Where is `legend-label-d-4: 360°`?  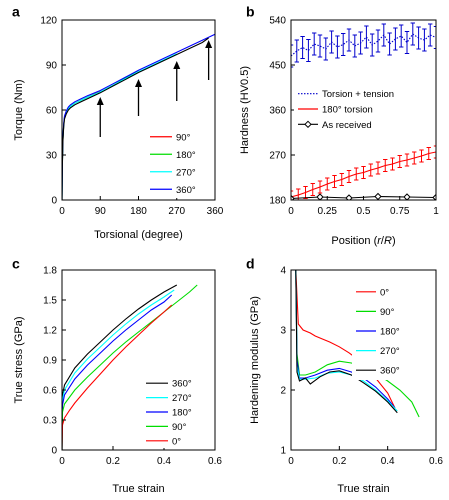 legend-label-d-4: 360° is located at coordinates (390, 371).